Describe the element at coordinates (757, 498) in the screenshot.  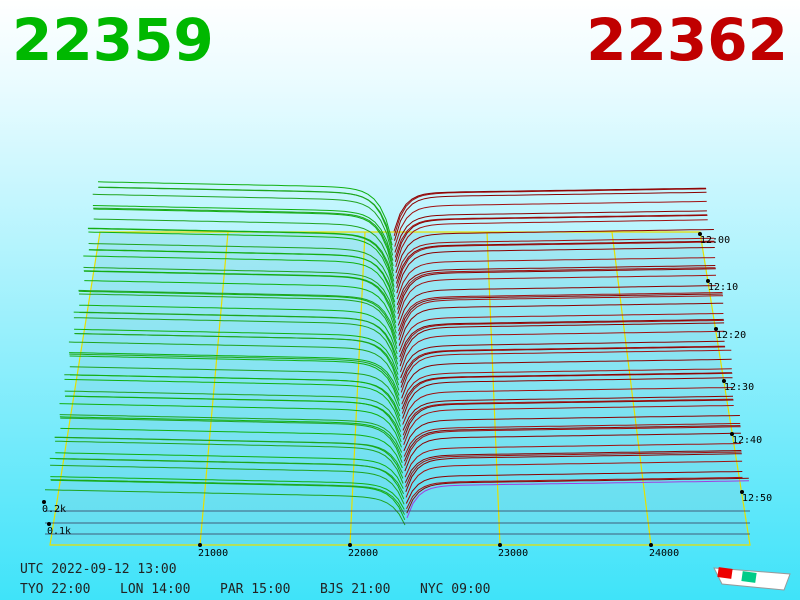
I see `time-label: 12:50` at that location.